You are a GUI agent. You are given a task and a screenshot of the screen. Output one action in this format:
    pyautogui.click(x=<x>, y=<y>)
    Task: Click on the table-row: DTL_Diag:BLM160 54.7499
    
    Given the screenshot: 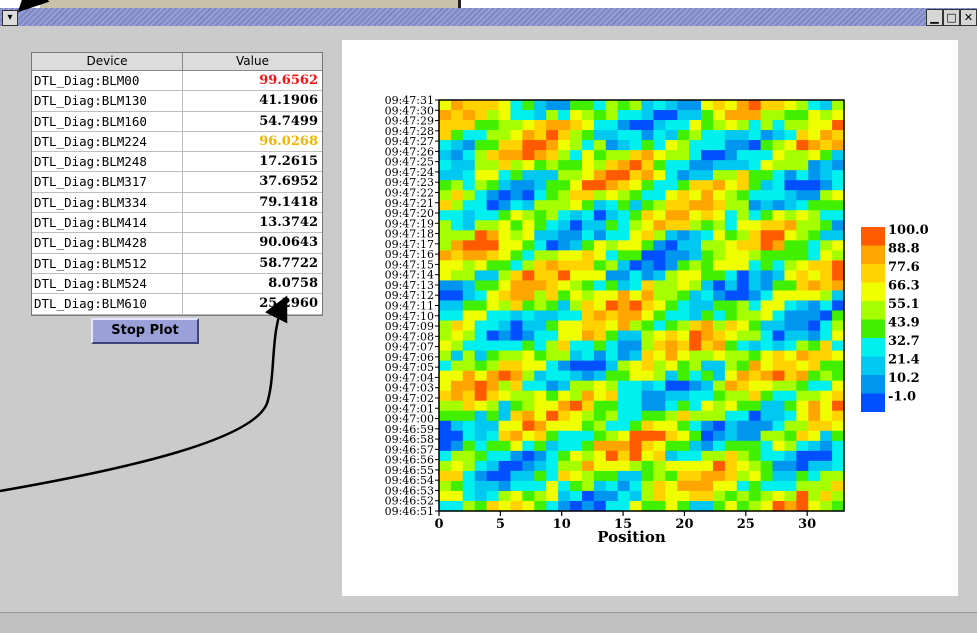 What is the action you would take?
    pyautogui.click(x=177, y=121)
    